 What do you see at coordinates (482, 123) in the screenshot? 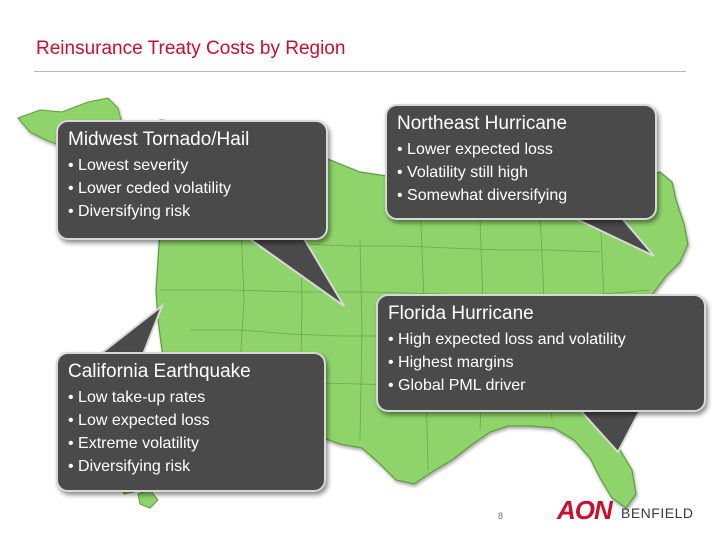
I see `northeast-heading: Northeast Hurricane` at bounding box center [482, 123].